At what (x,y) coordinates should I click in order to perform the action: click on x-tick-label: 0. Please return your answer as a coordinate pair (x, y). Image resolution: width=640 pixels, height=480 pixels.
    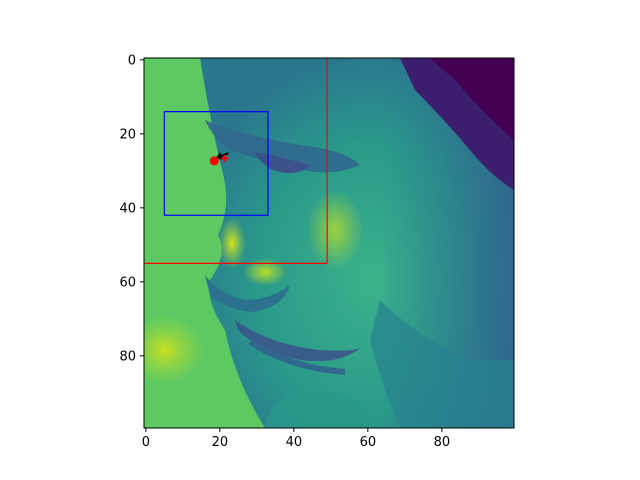
    Looking at the image, I should click on (146, 442).